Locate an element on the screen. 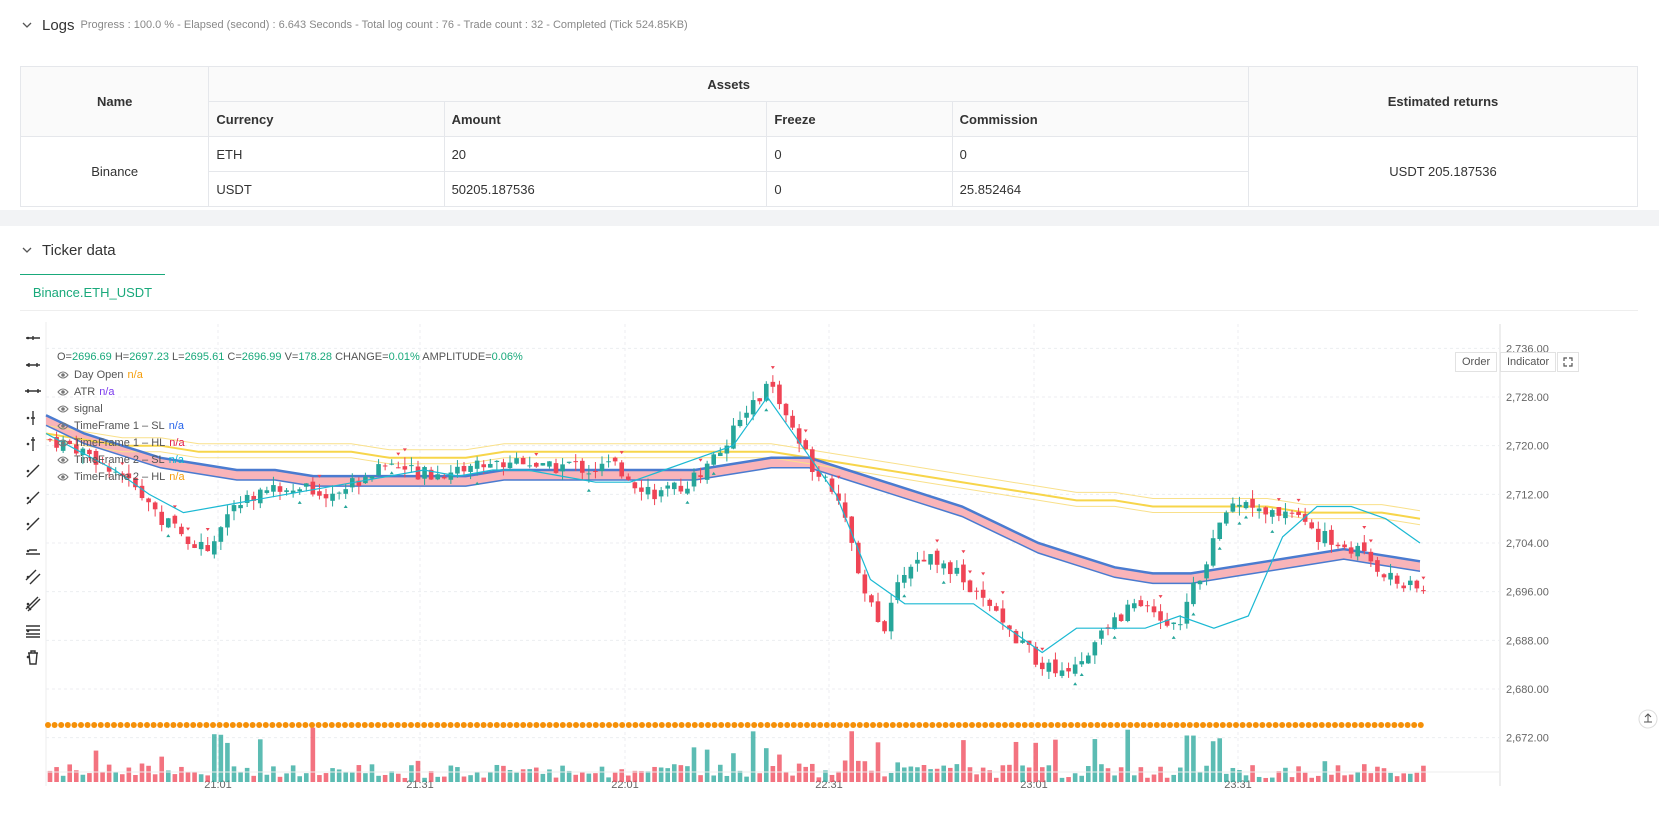 The width and height of the screenshot is (1659, 826). tab-binance-eth-usdt: Binance.ETH_USDT is located at coordinates (92, 292).